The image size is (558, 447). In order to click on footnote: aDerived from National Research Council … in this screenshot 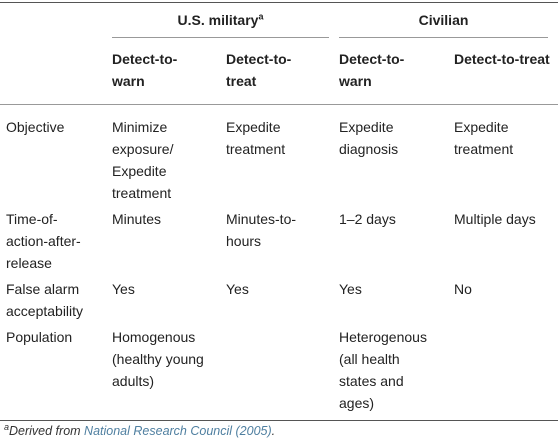, I will do `click(140, 429)`.